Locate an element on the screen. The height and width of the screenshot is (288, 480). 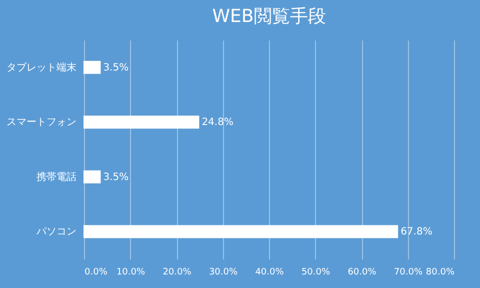
x-tick-label: 50.0% is located at coordinates (315, 273).